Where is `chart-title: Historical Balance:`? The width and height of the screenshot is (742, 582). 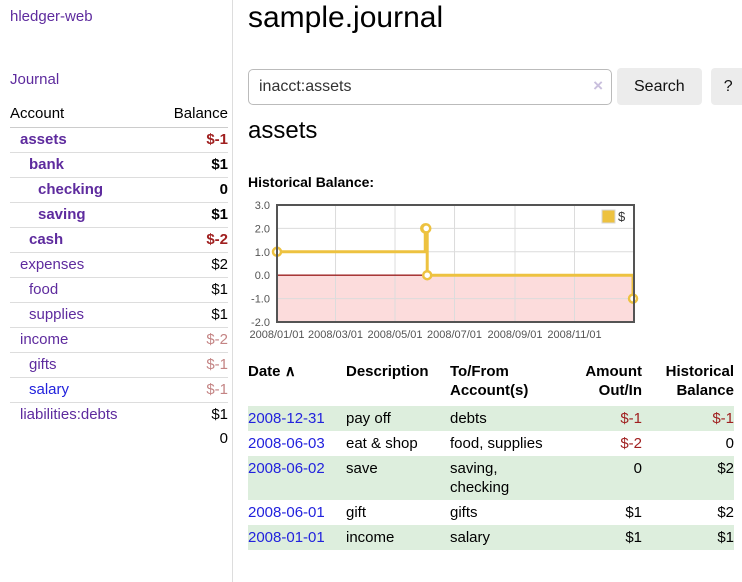
chart-title: Historical Balance: is located at coordinates (311, 182).